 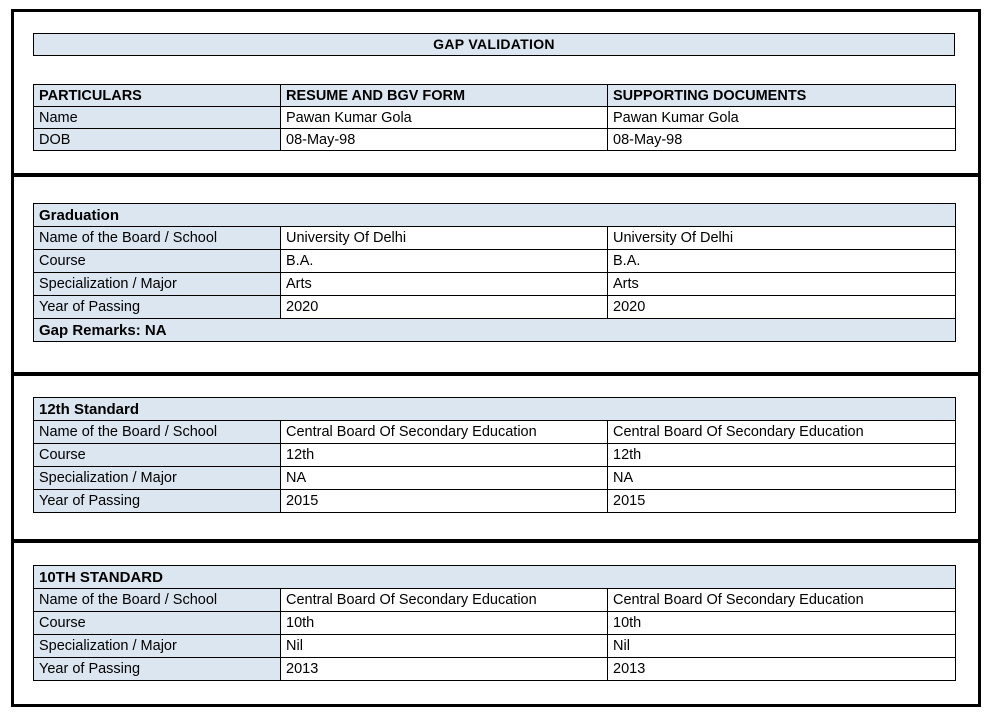 I want to click on section-header-10th: 10TH STANDARD, so click(x=494, y=577).